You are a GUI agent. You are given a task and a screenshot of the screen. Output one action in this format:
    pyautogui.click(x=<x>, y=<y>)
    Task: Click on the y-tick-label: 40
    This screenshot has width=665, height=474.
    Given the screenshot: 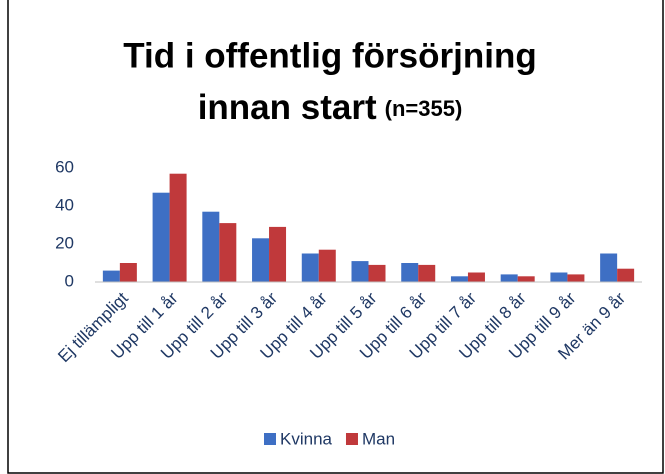 What is the action you would take?
    pyautogui.click(x=64, y=204)
    